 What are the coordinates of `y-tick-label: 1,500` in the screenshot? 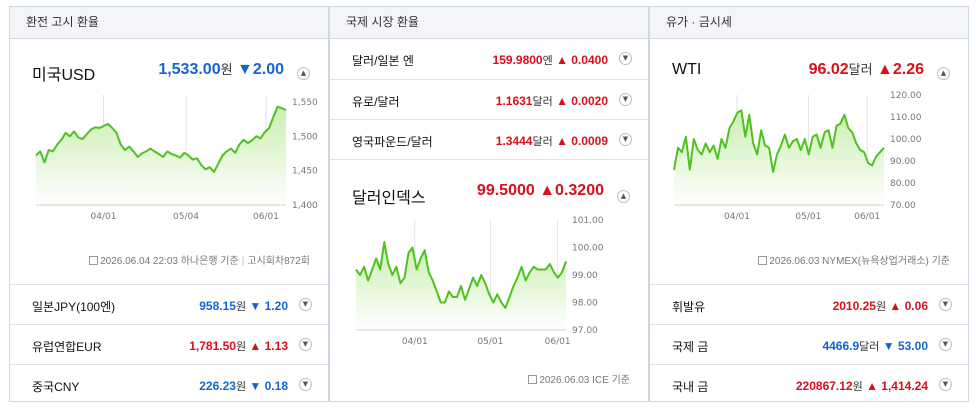 It's located at (305, 137).